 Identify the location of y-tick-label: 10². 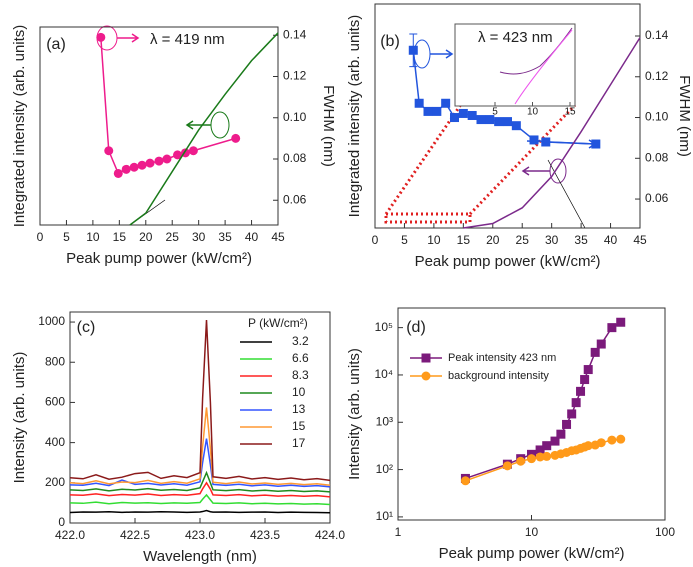
(384, 469).